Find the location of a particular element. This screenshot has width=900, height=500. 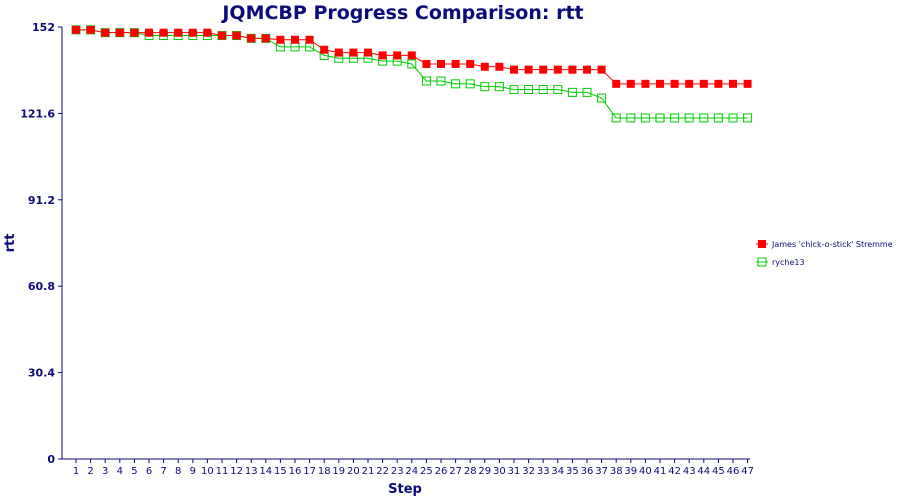

x-tick-label: 45 is located at coordinates (718, 471).